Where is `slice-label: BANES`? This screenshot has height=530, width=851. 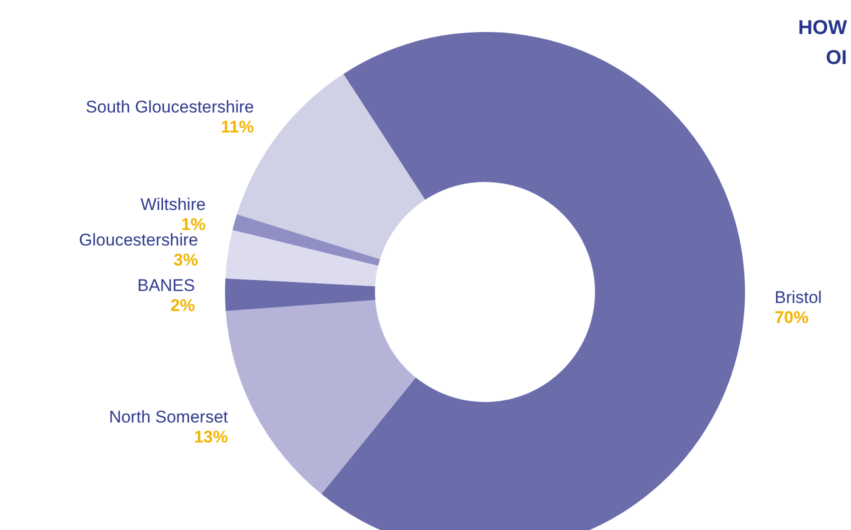 slice-label: BANES is located at coordinates (166, 286).